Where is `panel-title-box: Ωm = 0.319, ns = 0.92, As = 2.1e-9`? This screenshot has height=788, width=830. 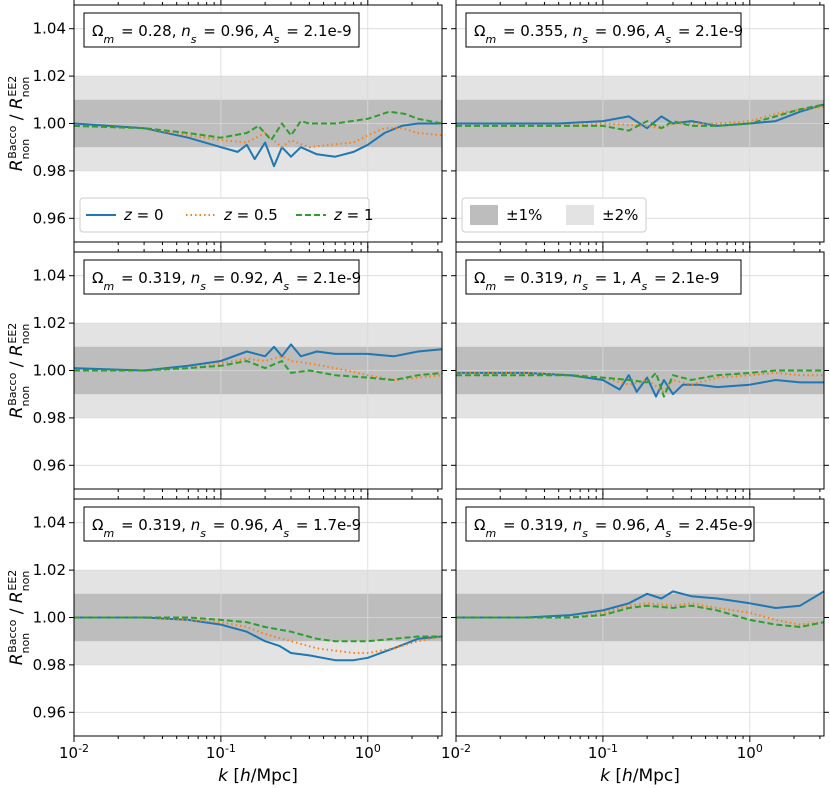 panel-title-box: Ωm = 0.319, ns = 0.92, As = 2.1e-9 is located at coordinates (222, 277).